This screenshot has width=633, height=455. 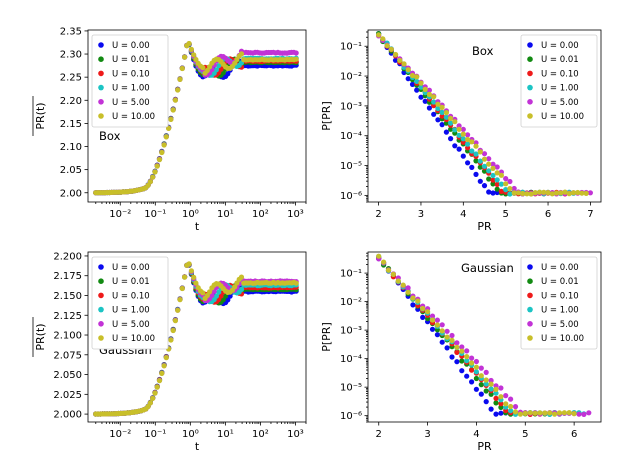 What do you see at coordinates (483, 51) in the screenshot?
I see `panel-annotation: Box` at bounding box center [483, 51].